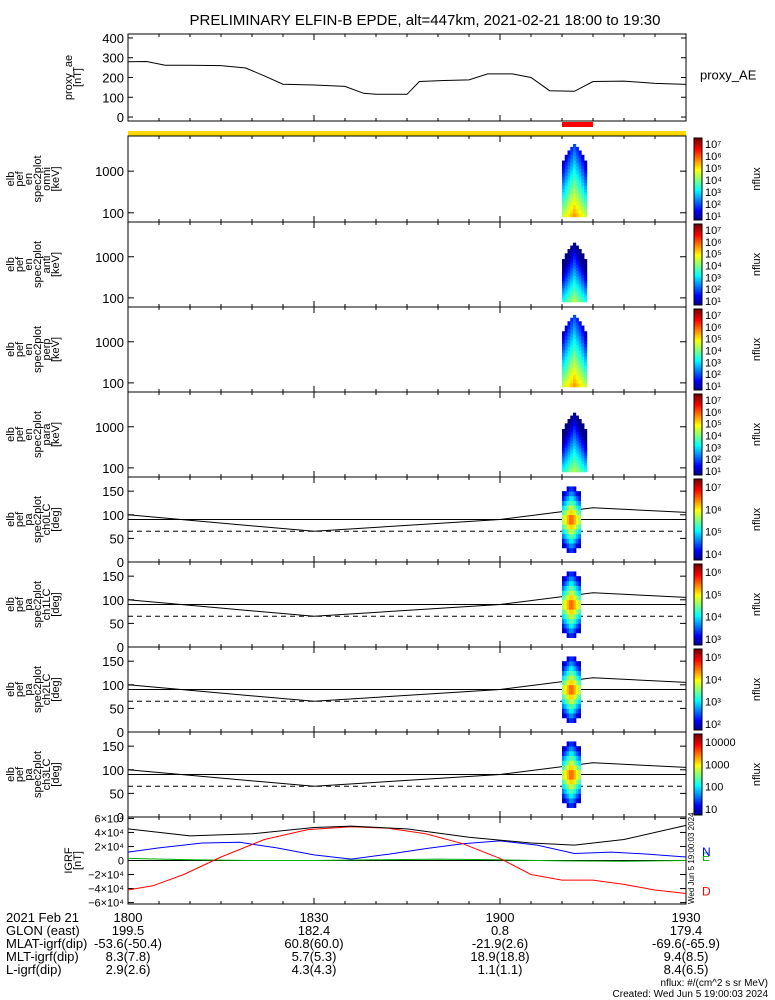 The width and height of the screenshot is (775, 1000). What do you see at coordinates (109, 833) in the screenshot?
I see `panel-igrf-ytick-label: 4×10⁴` at bounding box center [109, 833].